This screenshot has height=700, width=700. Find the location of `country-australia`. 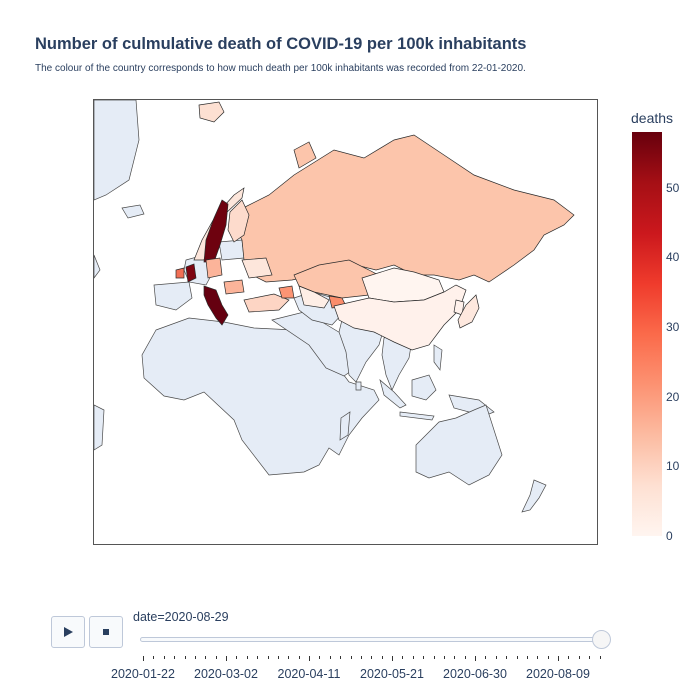

country-australia is located at coordinates (459, 445).